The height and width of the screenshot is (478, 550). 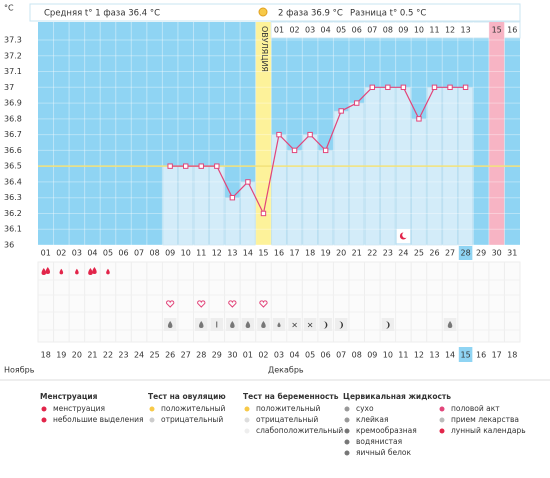 What do you see at coordinates (481, 253) in the screenshot?
I see `x-tick-label: 29` at bounding box center [481, 253].